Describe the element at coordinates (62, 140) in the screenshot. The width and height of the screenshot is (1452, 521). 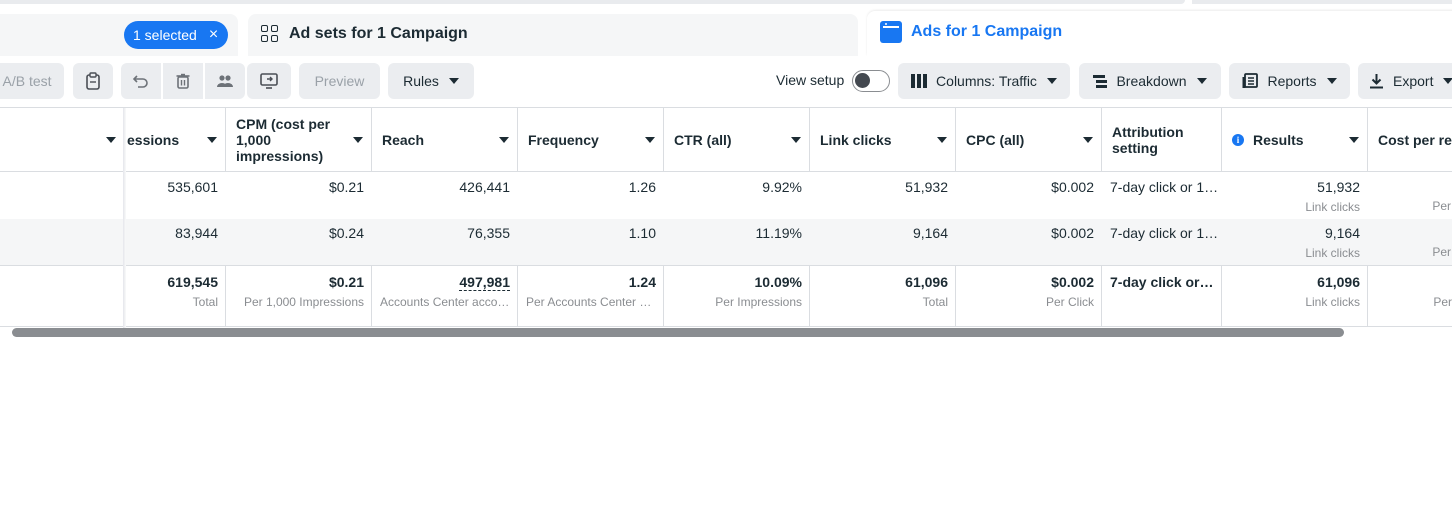
I see `header-name` at that location.